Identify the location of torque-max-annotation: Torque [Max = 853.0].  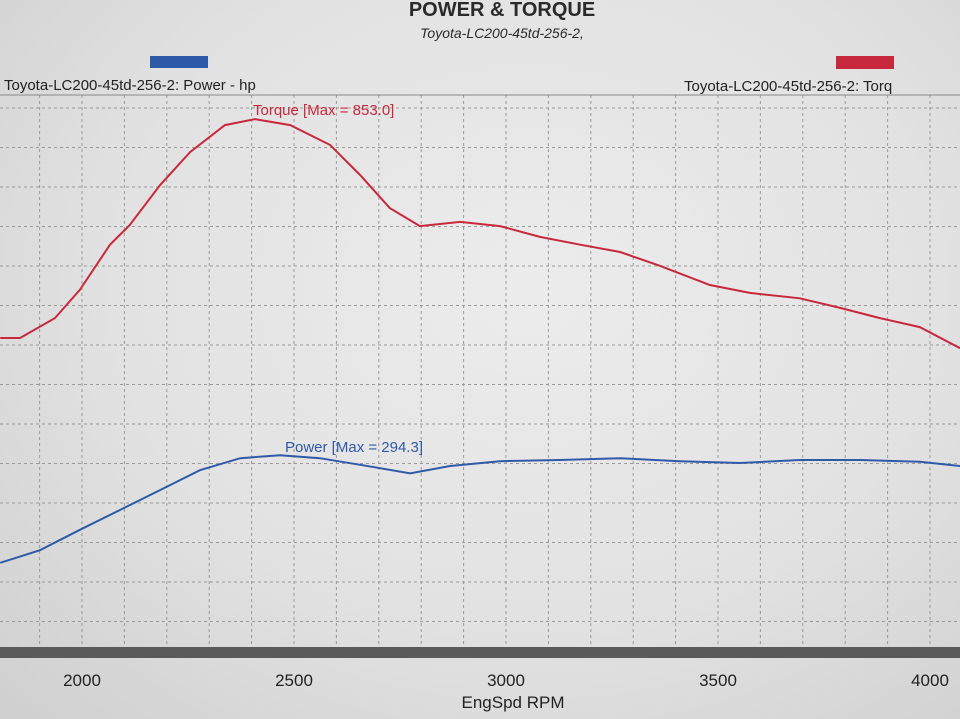
(323, 110).